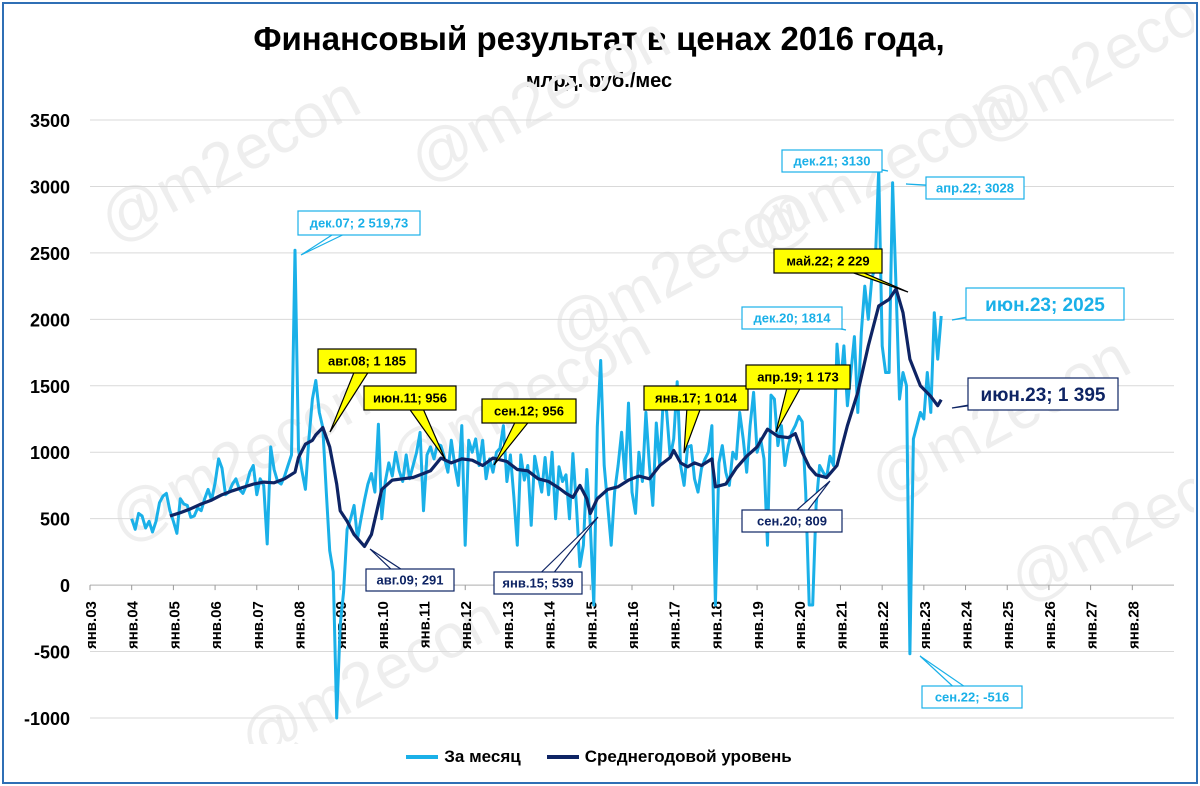 The width and height of the screenshot is (1200, 786). I want to click on x-tick-label-13: янв.16, so click(633, 625).